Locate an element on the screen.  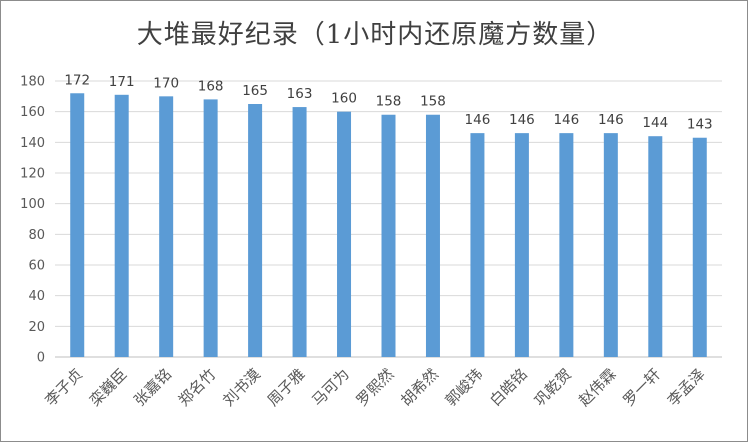
x-tick-label: 马可为 is located at coordinates (330, 387).